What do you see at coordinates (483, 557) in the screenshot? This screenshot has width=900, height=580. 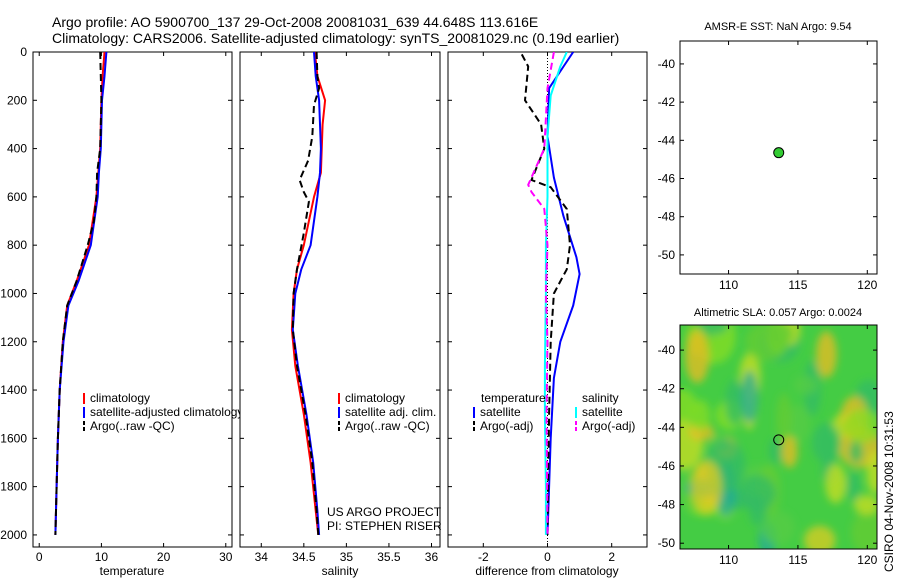 I see `x-tick-label: -2` at bounding box center [483, 557].